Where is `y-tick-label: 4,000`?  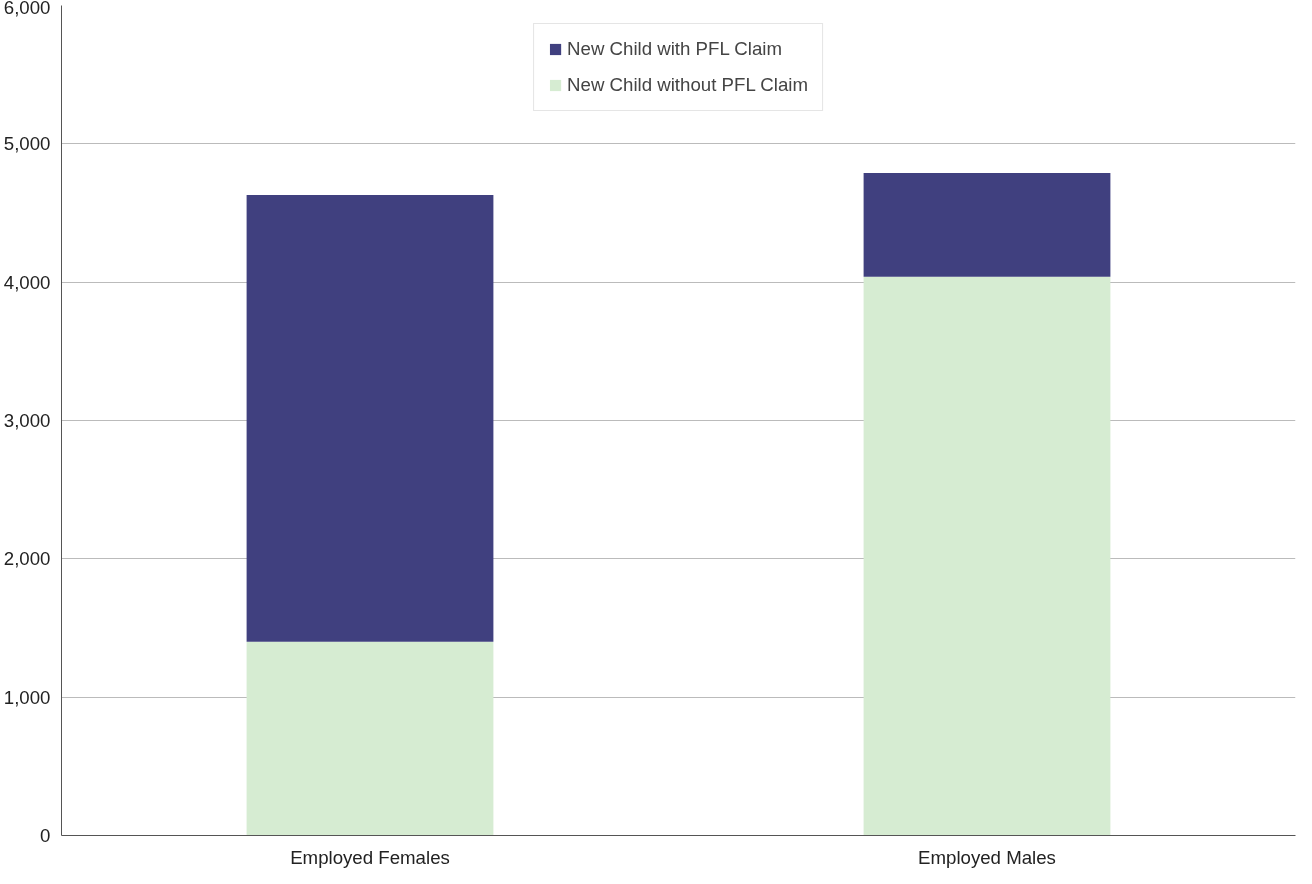
y-tick-label: 4,000 is located at coordinates (27, 282).